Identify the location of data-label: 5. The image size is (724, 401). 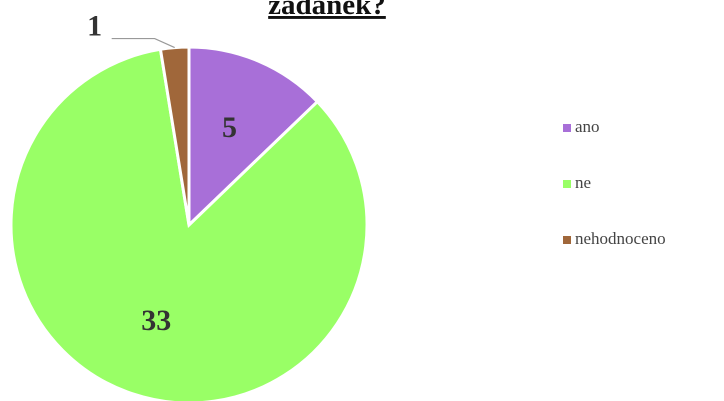
(229, 127).